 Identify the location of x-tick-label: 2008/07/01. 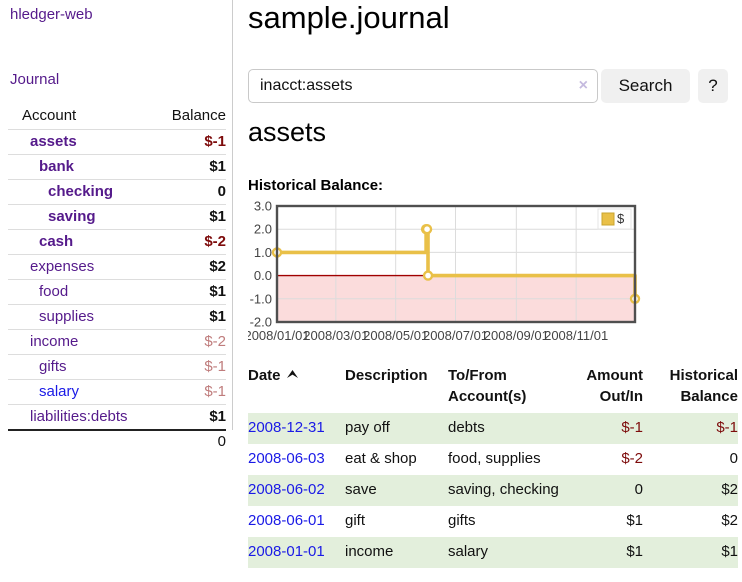
(455, 335).